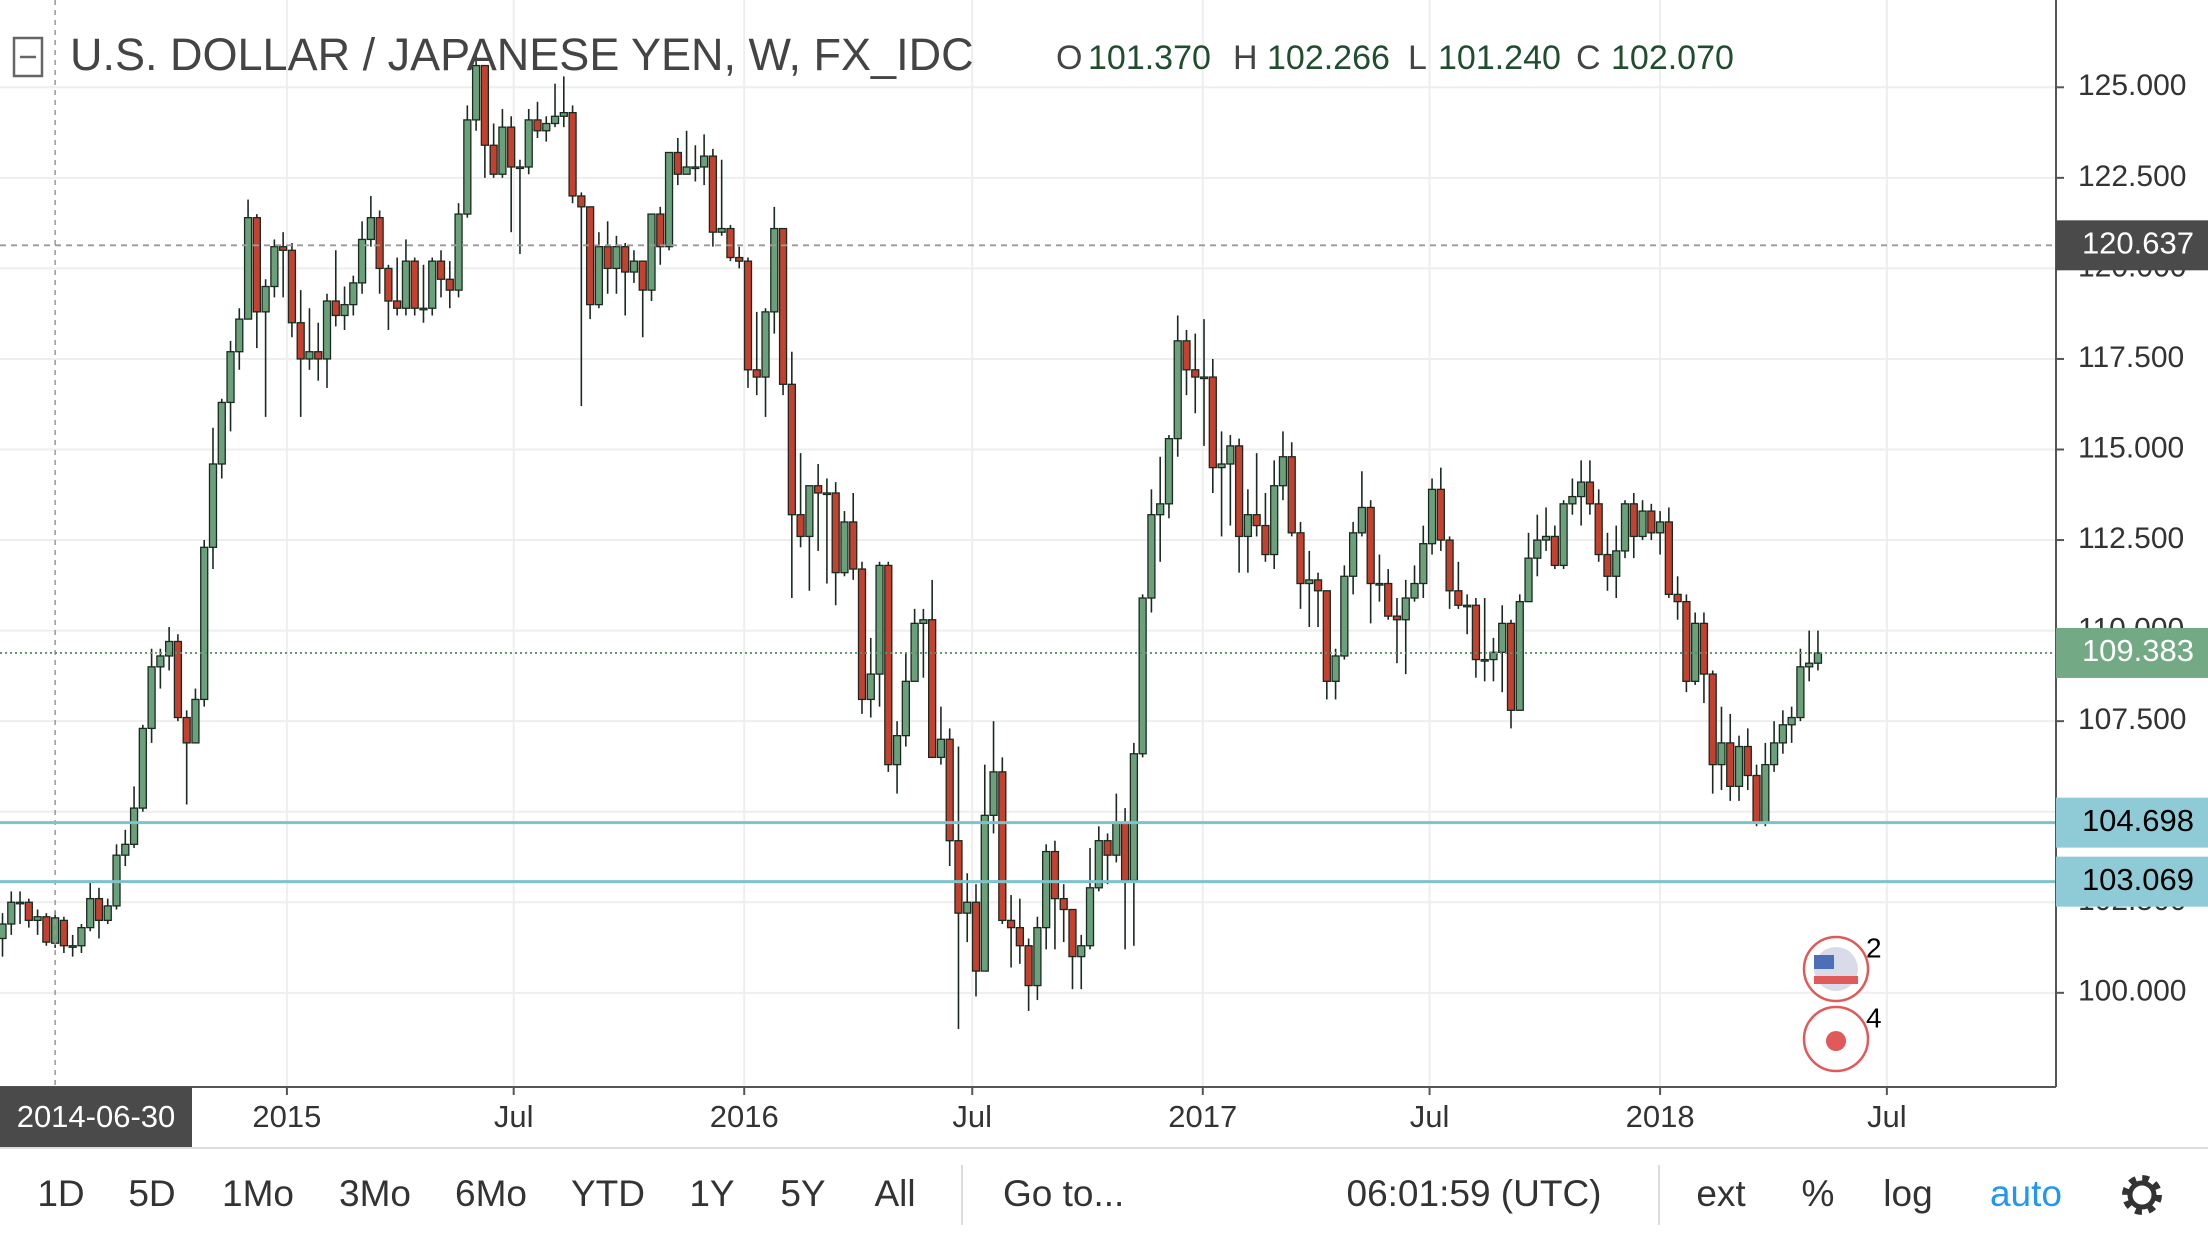 Image resolution: width=2208 pixels, height=1242 pixels. Describe the element at coordinates (2132, 991) in the screenshot. I see `y-tick-label: 100.000` at that location.